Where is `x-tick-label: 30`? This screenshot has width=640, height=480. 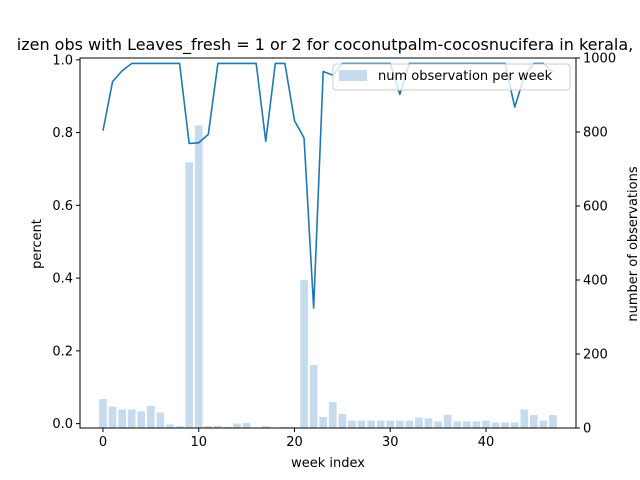 x-tick-label: 30 is located at coordinates (390, 442).